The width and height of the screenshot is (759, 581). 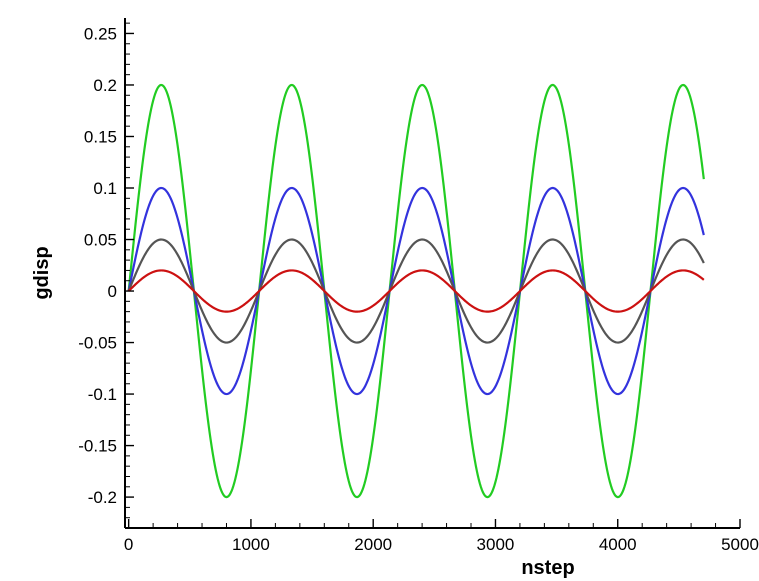 What do you see at coordinates (105, 188) in the screenshot?
I see `y-tick-label: 0.1` at bounding box center [105, 188].